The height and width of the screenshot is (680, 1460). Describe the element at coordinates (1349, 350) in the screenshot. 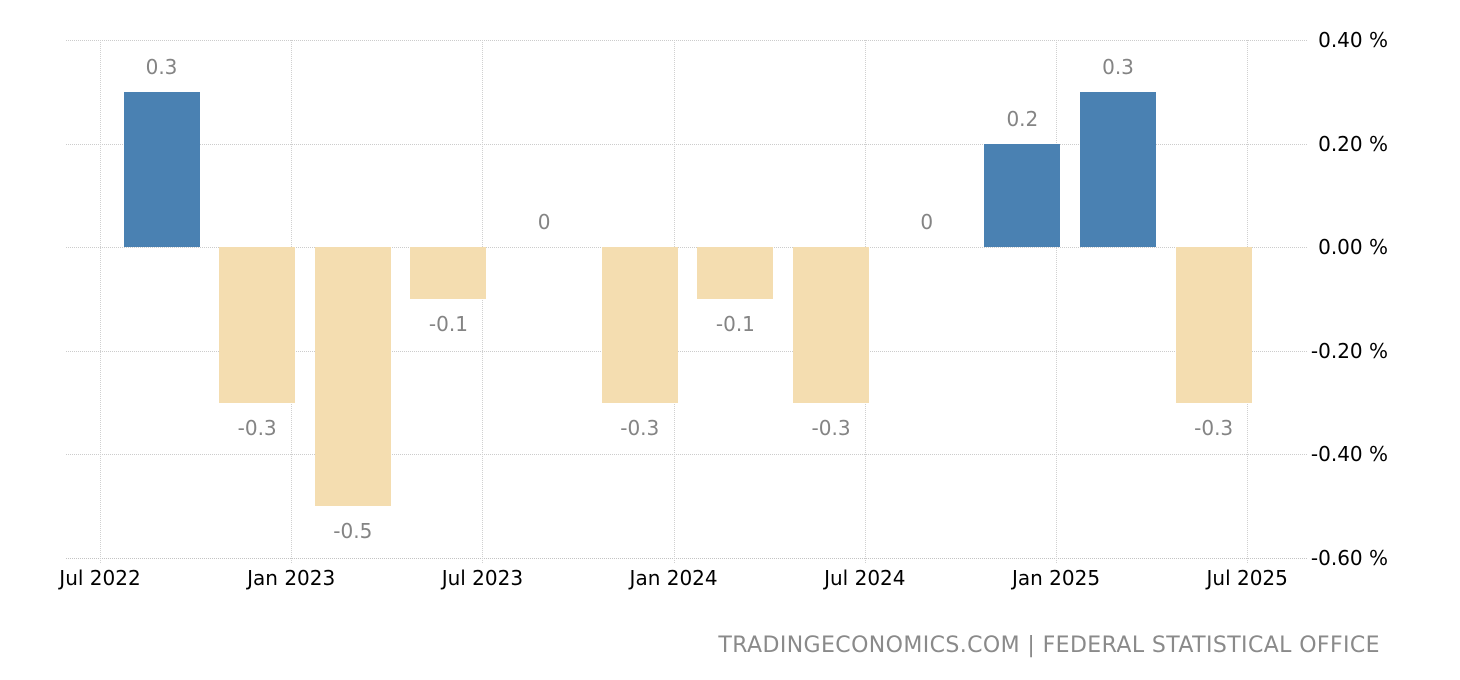

I see `y-axis-tick-label: -0.20 %` at that location.